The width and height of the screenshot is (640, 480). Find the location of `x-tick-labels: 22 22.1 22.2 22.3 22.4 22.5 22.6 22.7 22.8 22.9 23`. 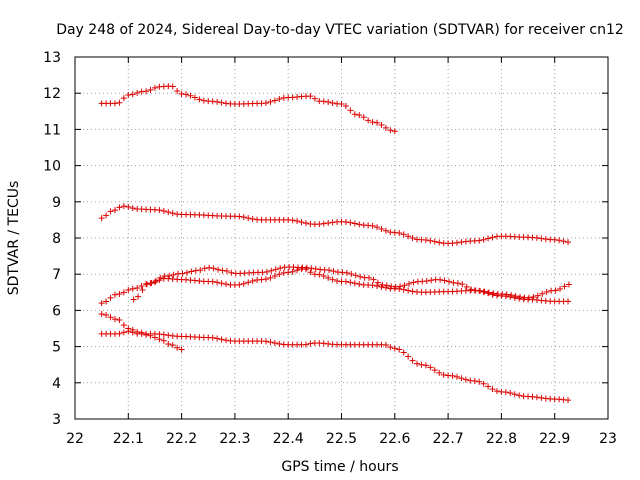

x-tick-labels: 22 22.1 22.2 22.3 22.4 22.5 22.6 22.7 22.8 22.9 23 is located at coordinates (341, 439).